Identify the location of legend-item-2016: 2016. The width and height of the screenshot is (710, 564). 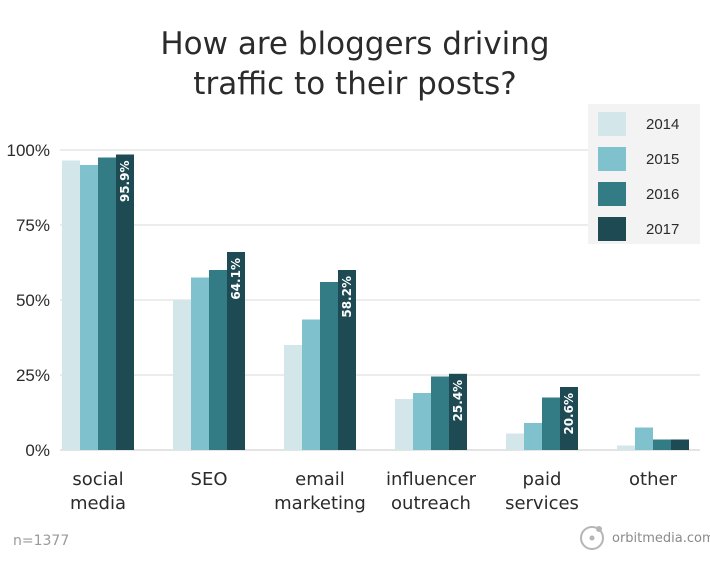
(638, 194).